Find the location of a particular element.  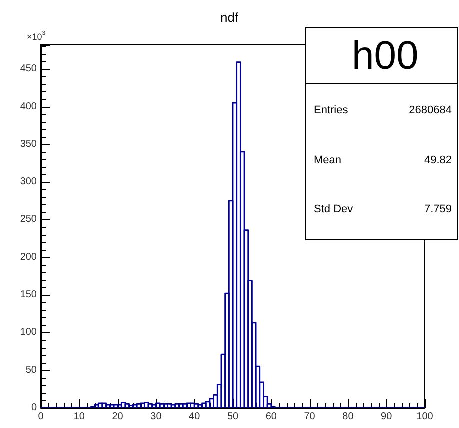

y-tick-label: 300 is located at coordinates (29, 182).